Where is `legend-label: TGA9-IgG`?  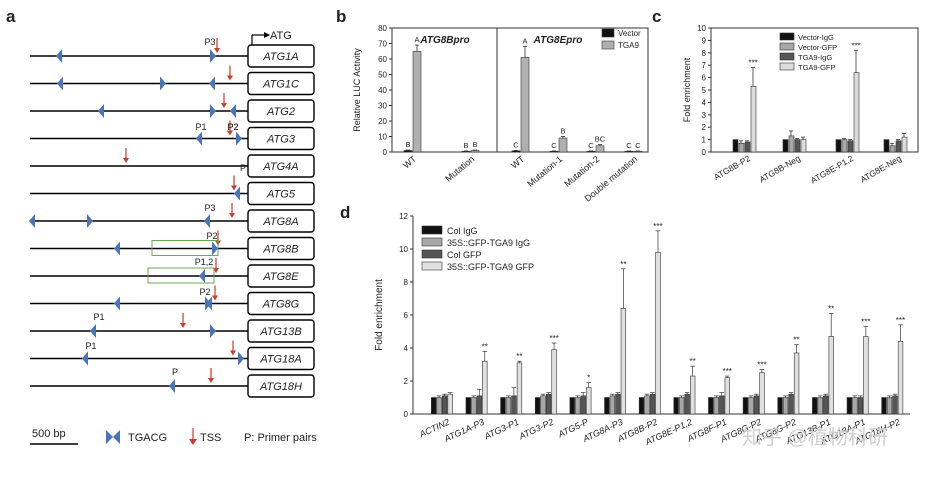
legend-label: TGA9-IgG is located at coordinates (815, 57).